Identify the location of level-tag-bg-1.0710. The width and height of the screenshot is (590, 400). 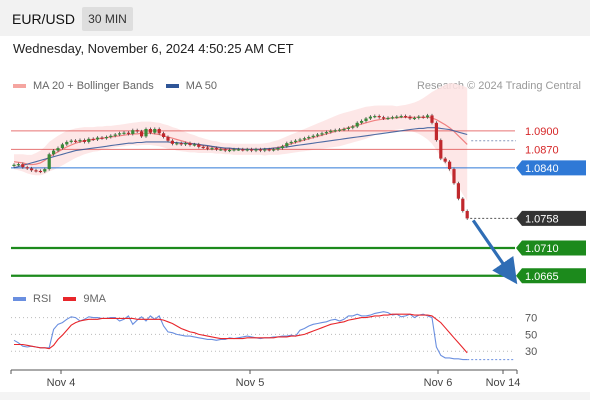
(551, 248).